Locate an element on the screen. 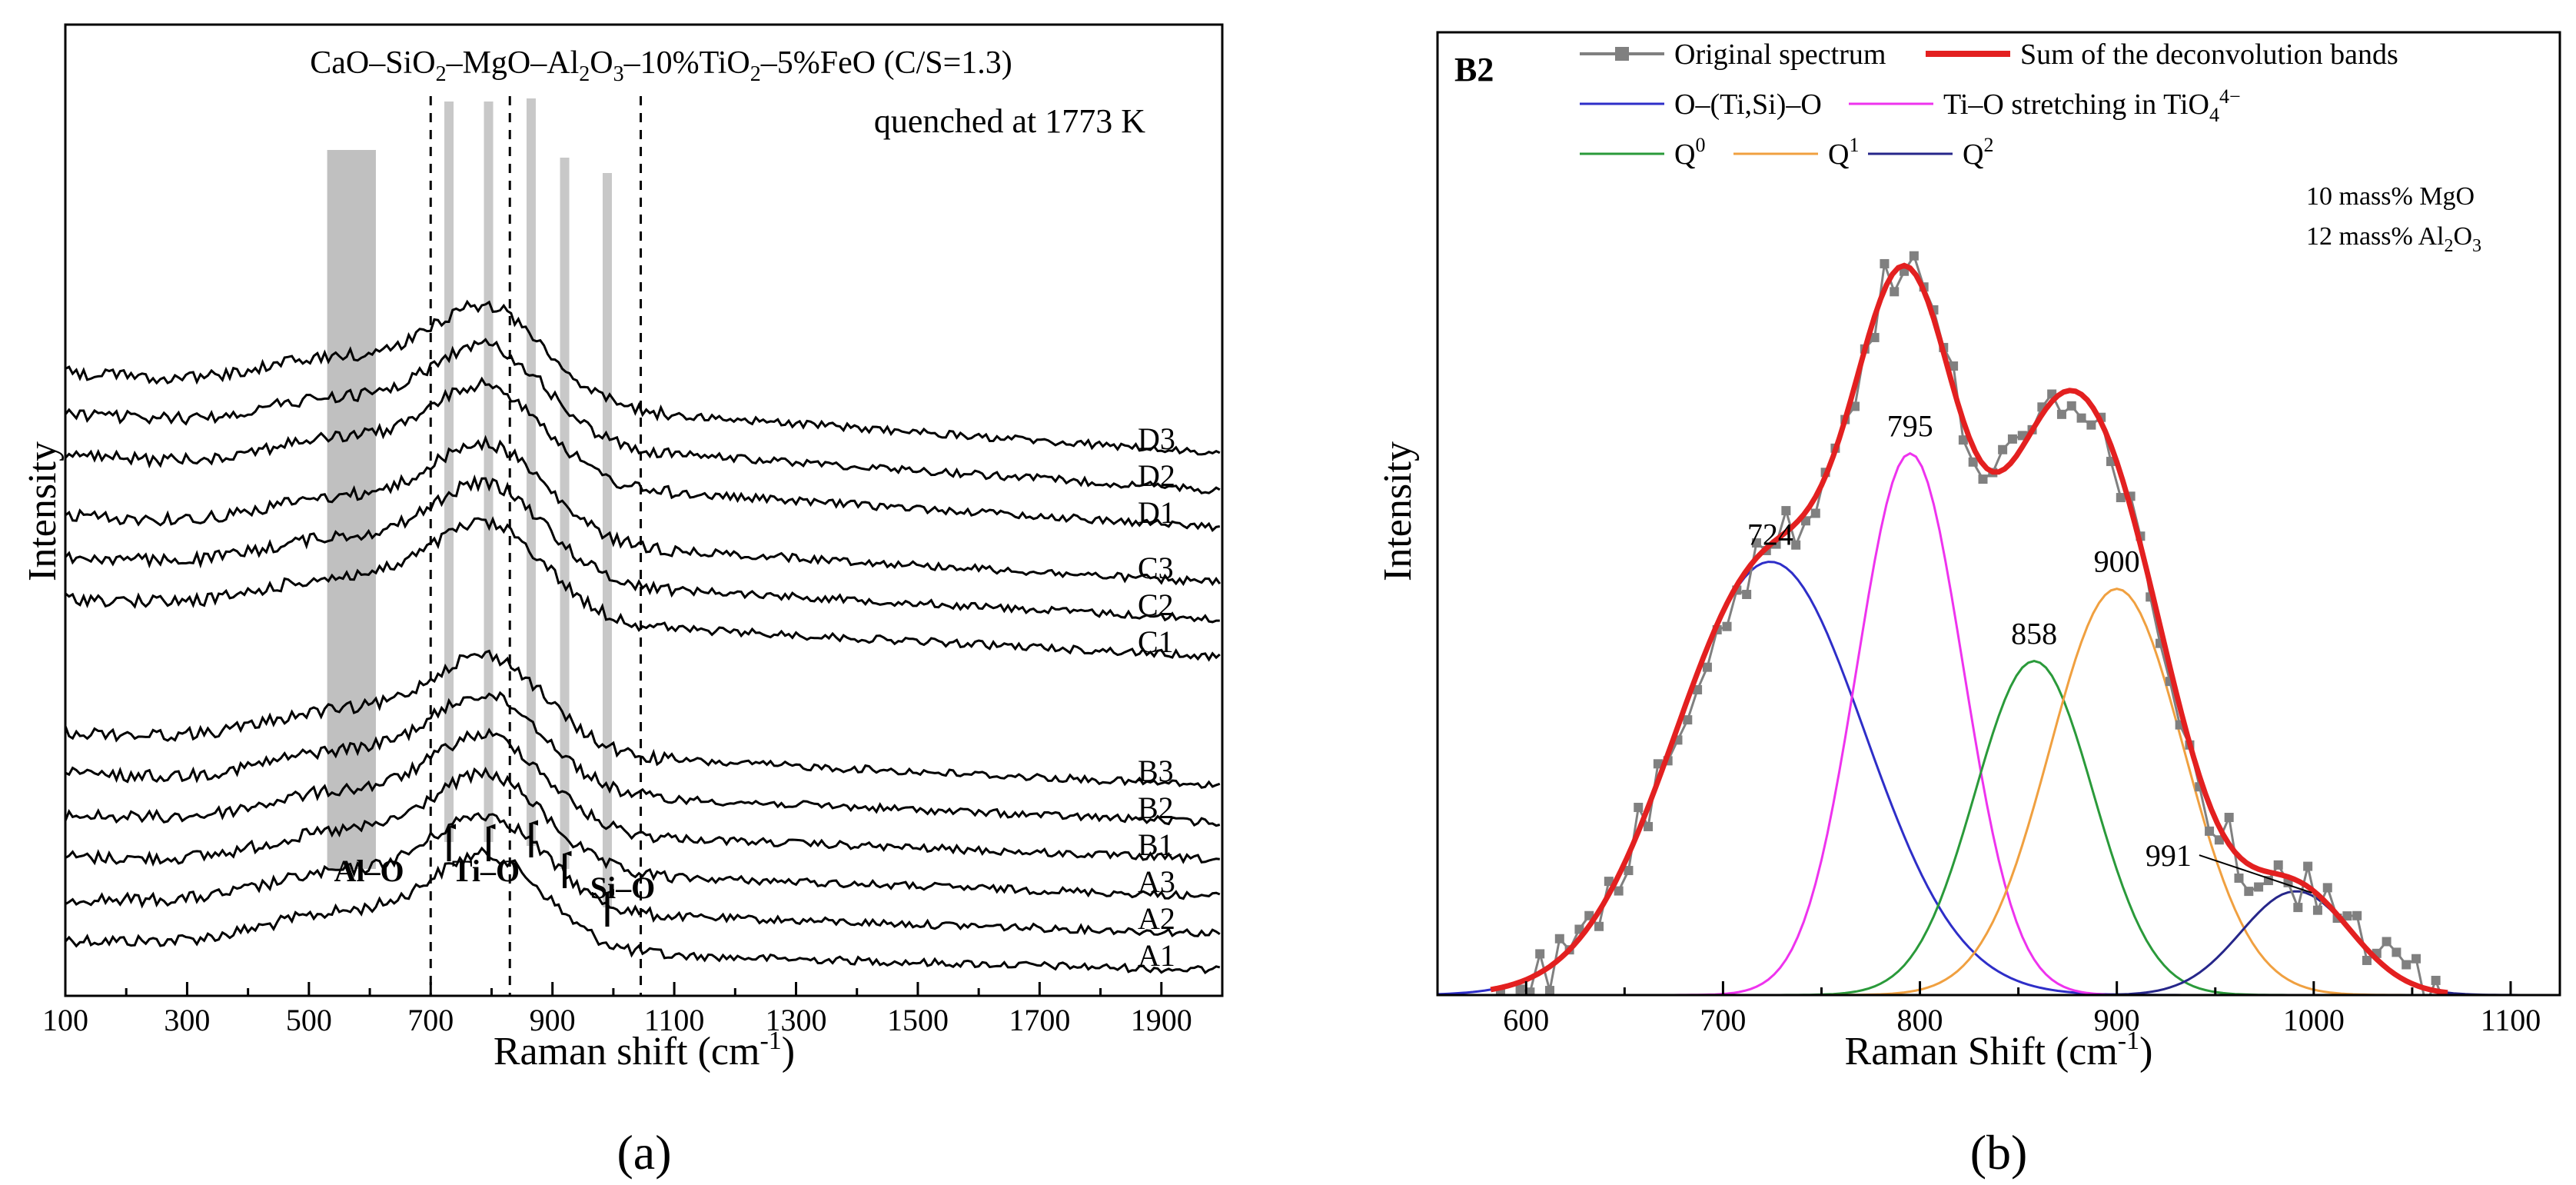  a-y-axis-label: Intensity is located at coordinates (43, 511).